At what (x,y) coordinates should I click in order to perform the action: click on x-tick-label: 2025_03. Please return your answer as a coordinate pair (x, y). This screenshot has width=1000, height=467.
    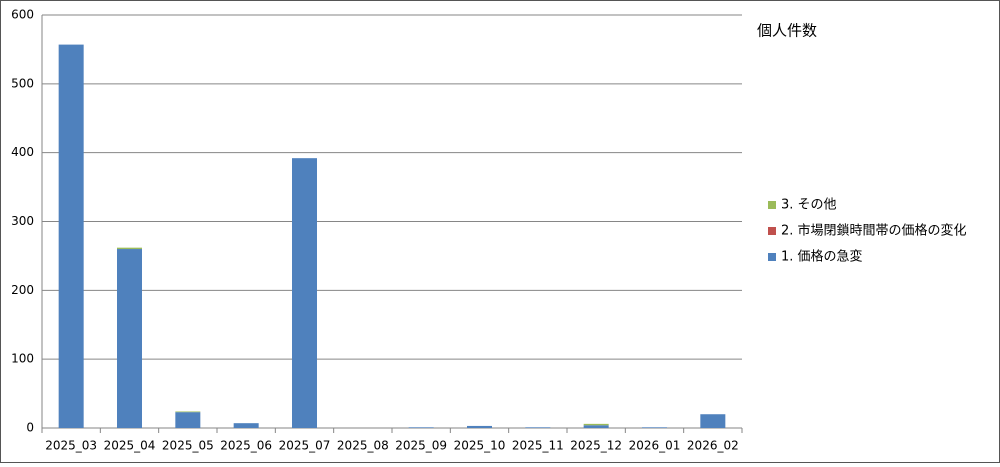
    Looking at the image, I should click on (71, 446).